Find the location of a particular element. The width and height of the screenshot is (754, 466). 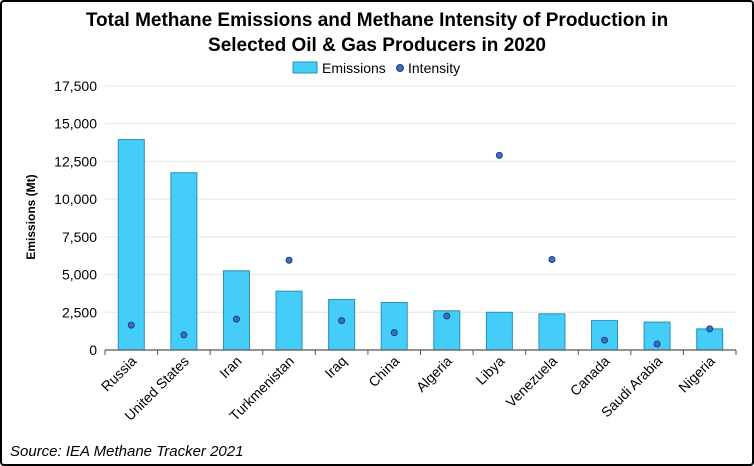

x-tick-label: Venezuela is located at coordinates (532, 382).